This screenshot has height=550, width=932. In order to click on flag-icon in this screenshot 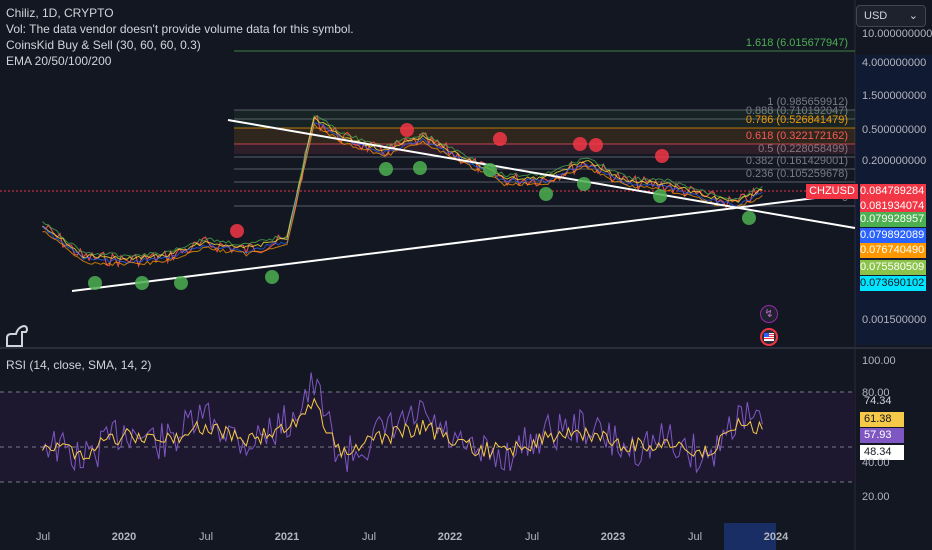, I will do `click(769, 337)`.